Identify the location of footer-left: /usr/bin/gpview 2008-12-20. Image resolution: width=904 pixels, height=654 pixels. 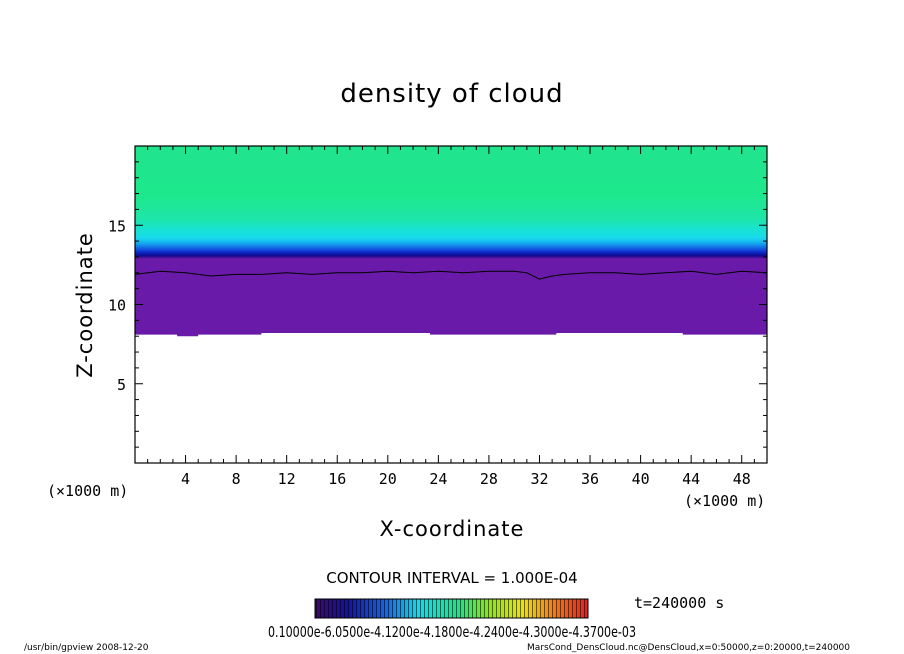
(86, 648).